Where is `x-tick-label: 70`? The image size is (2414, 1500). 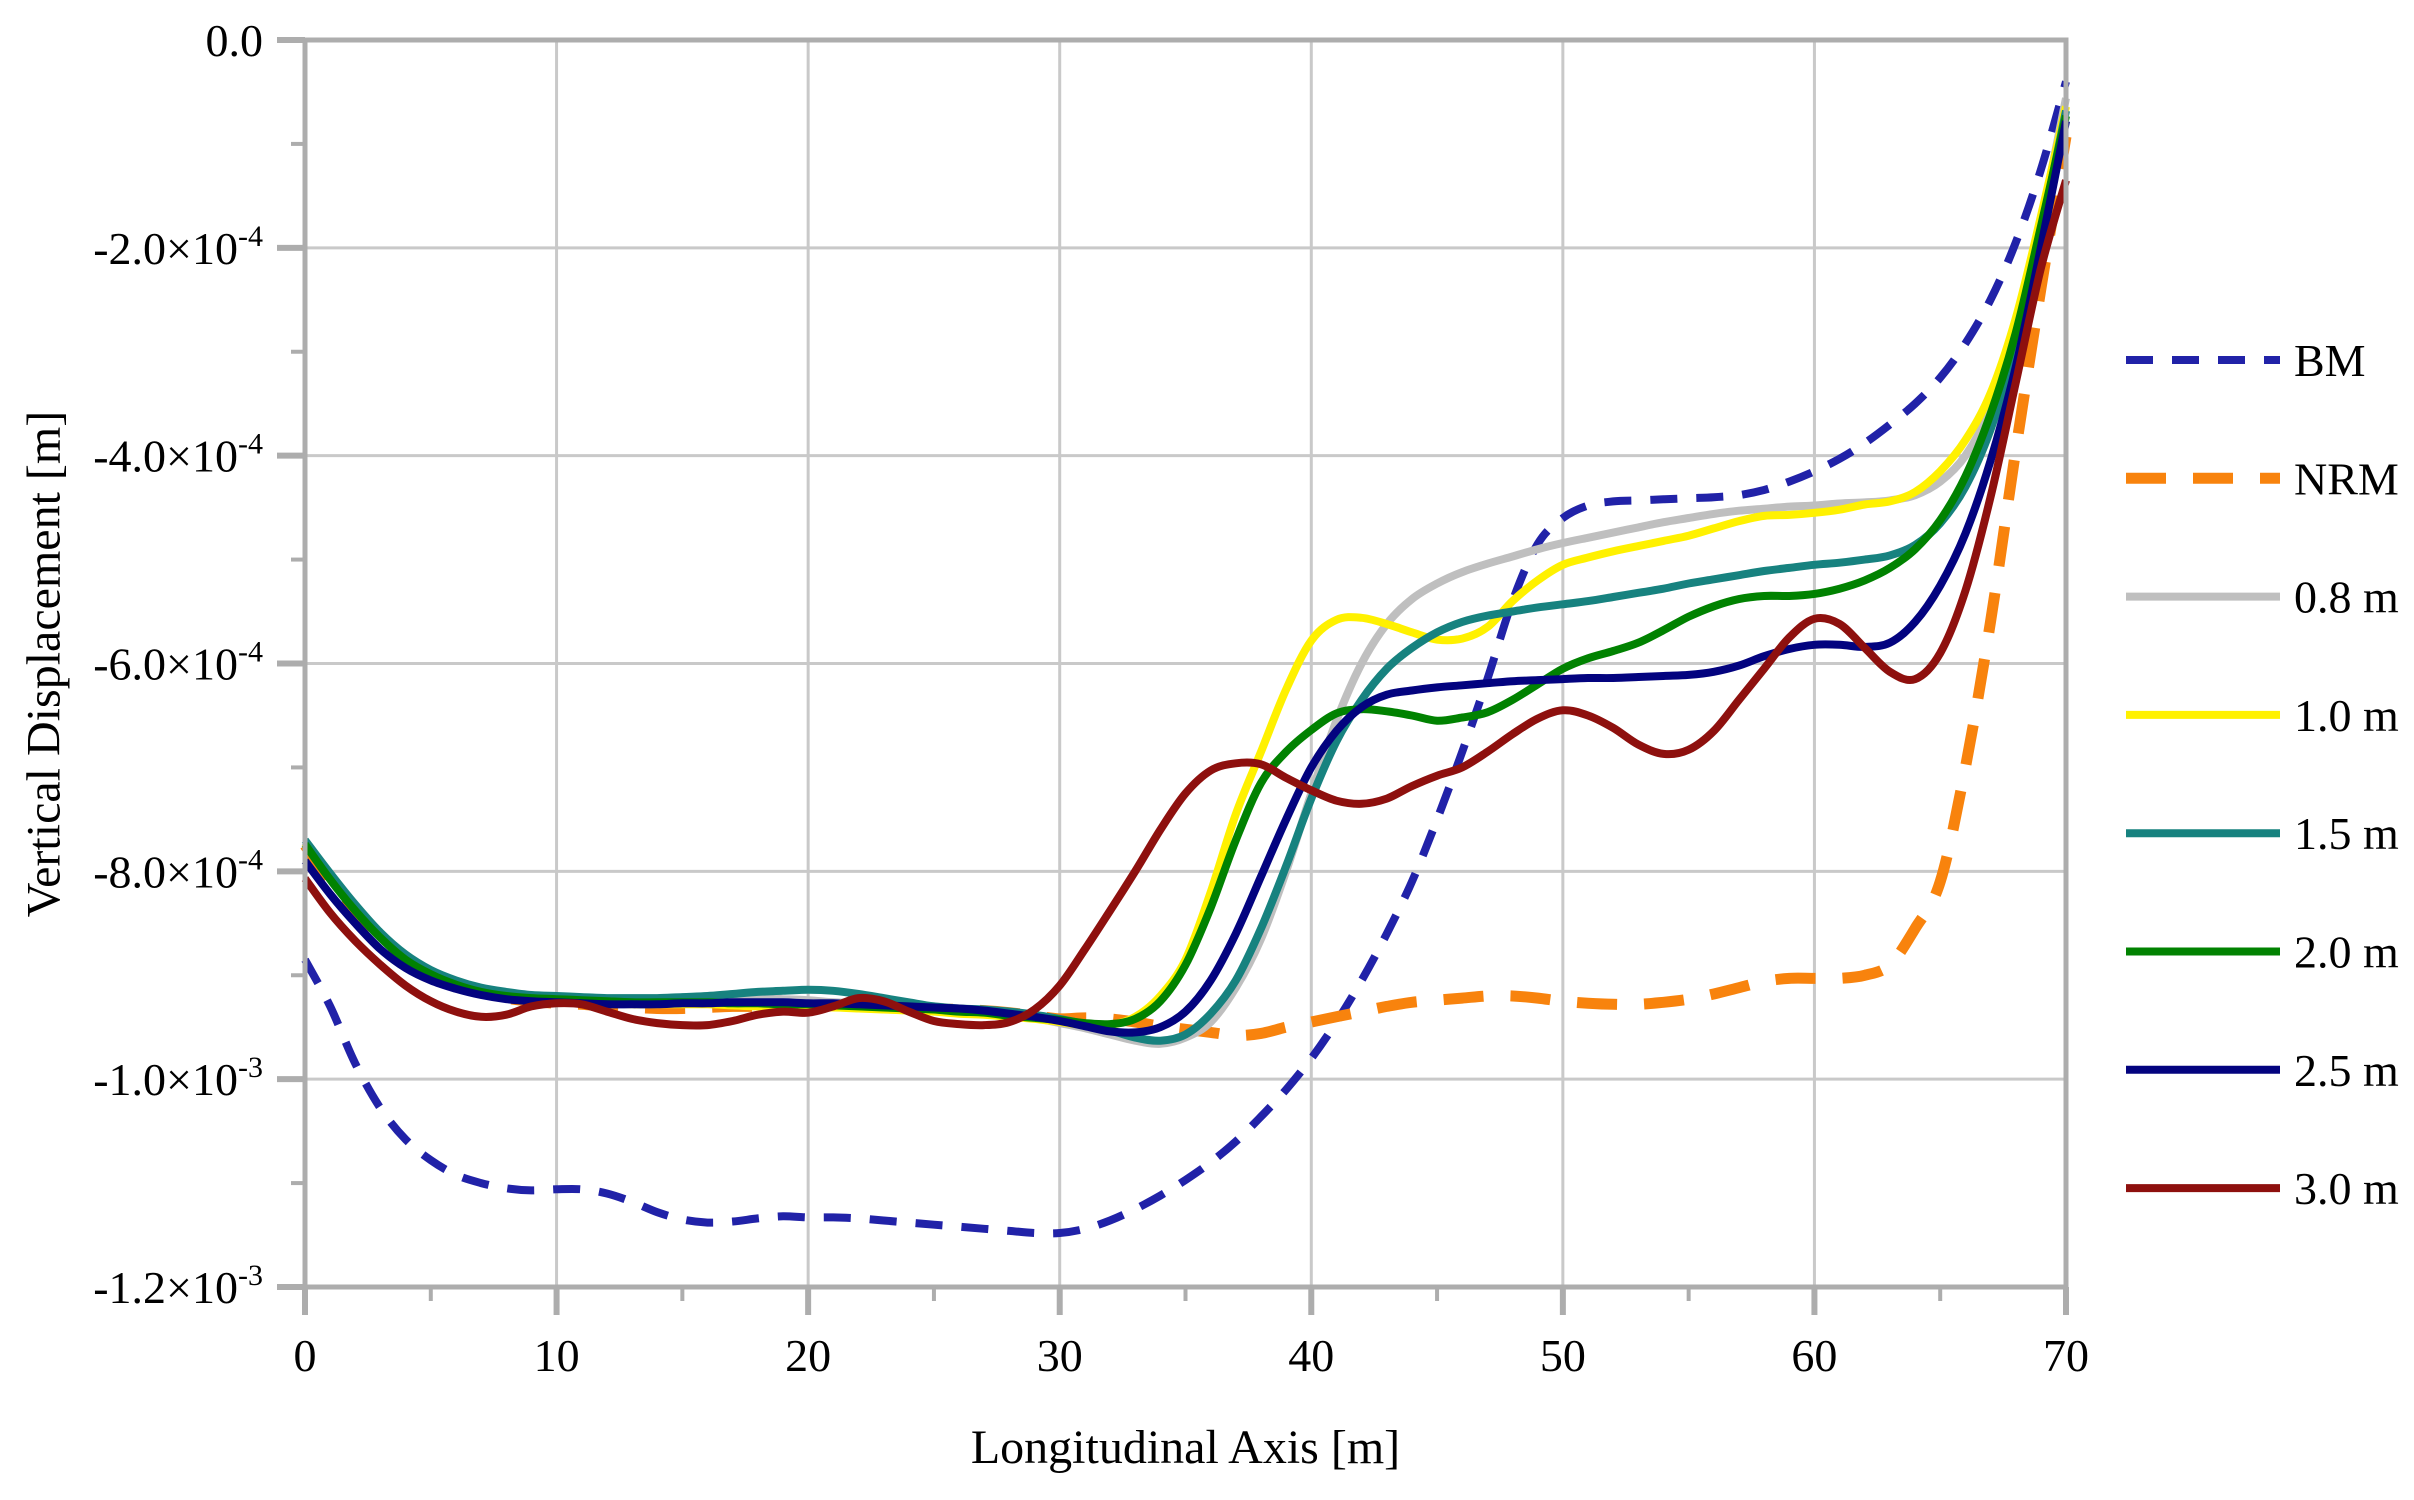
x-tick-label: 70 is located at coordinates (2066, 1355).